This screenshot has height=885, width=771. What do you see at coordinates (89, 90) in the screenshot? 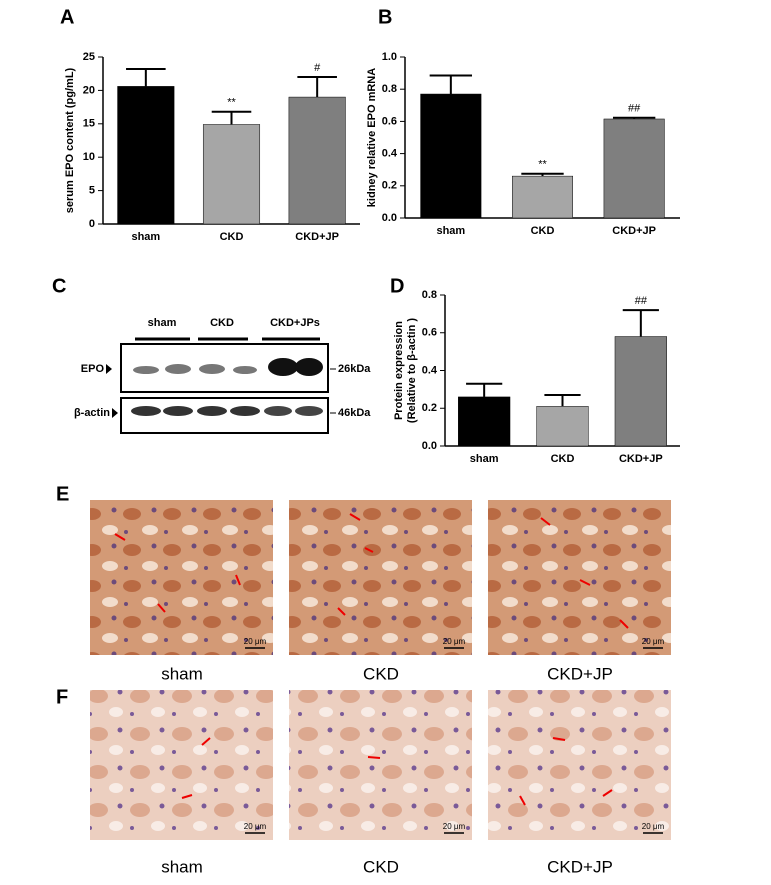
I see `y-tick-label: 20` at bounding box center [89, 90].